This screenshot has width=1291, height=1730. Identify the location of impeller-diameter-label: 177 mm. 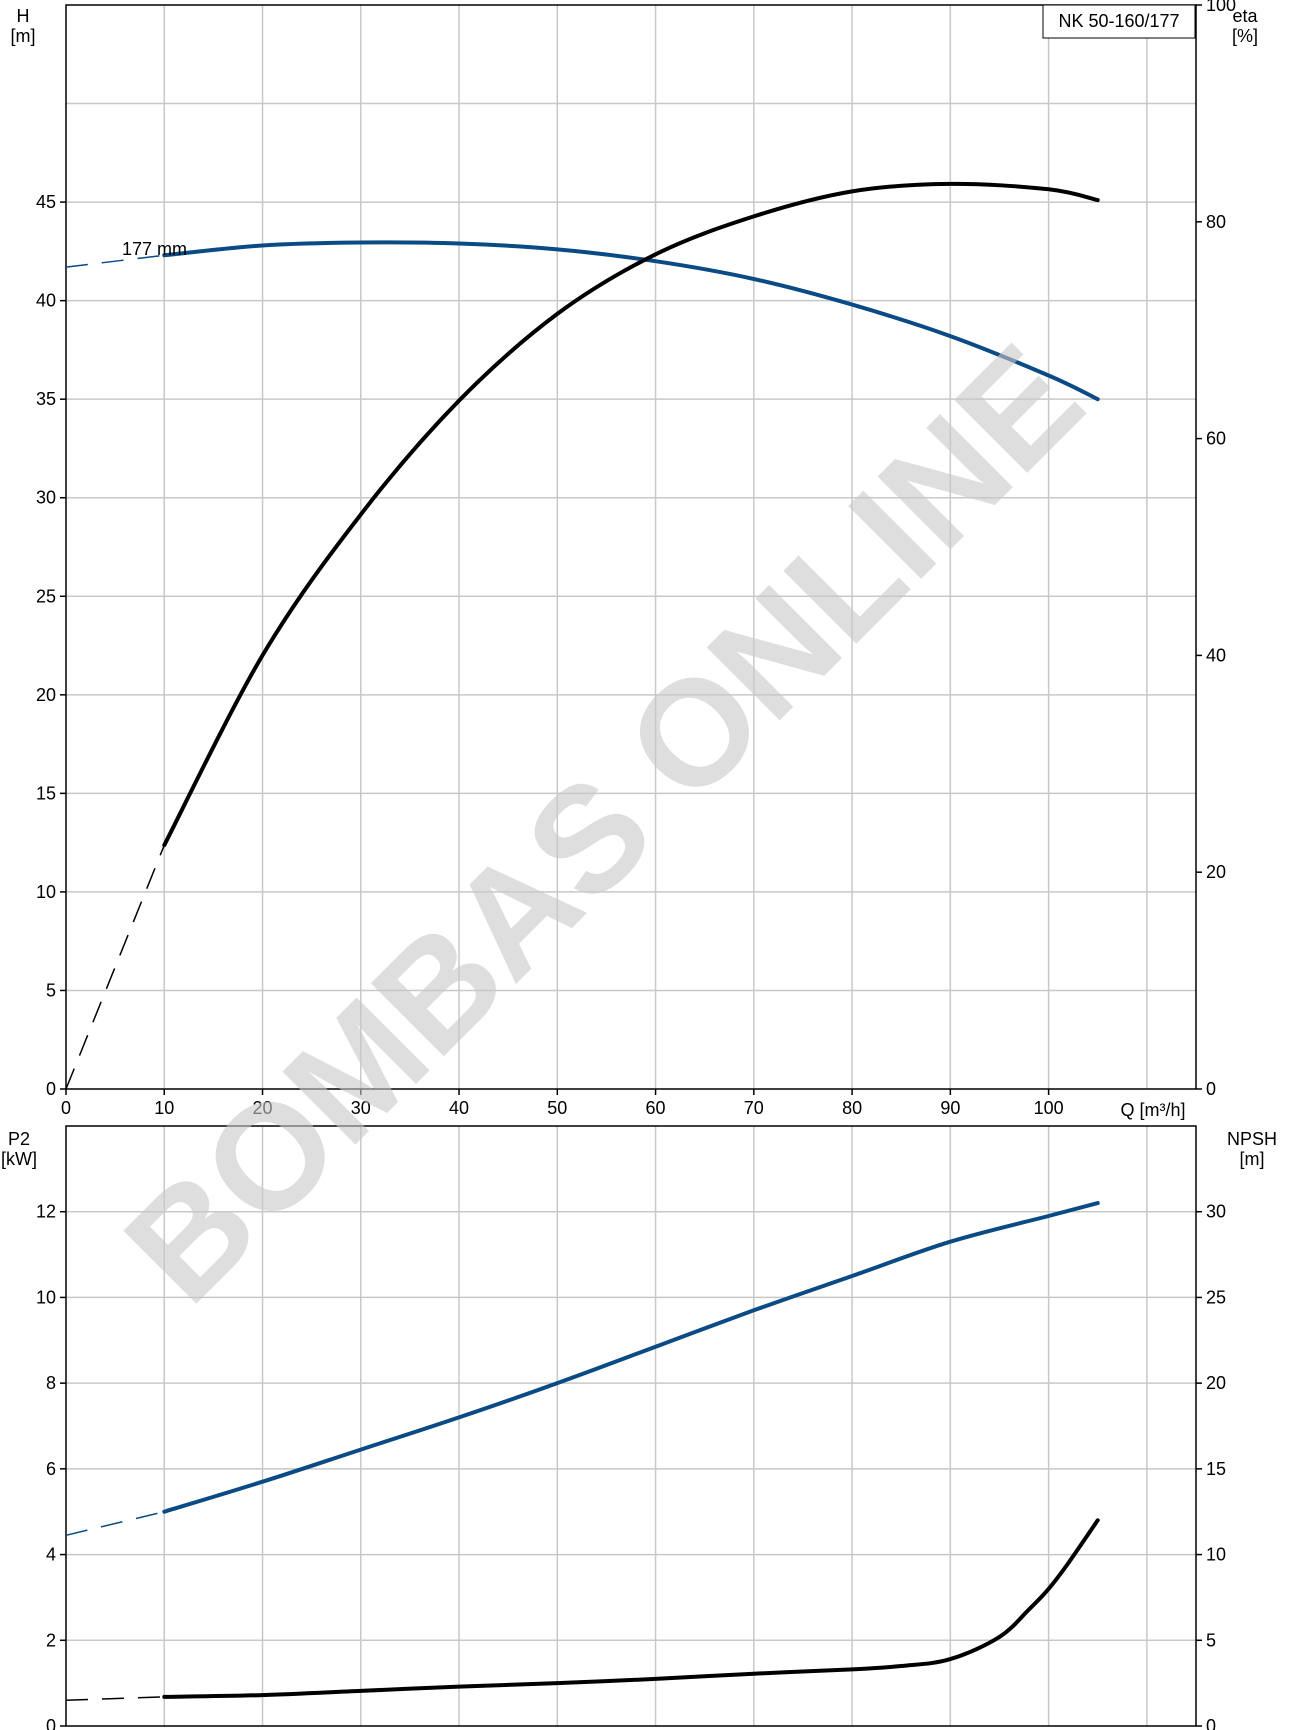
(154, 249).